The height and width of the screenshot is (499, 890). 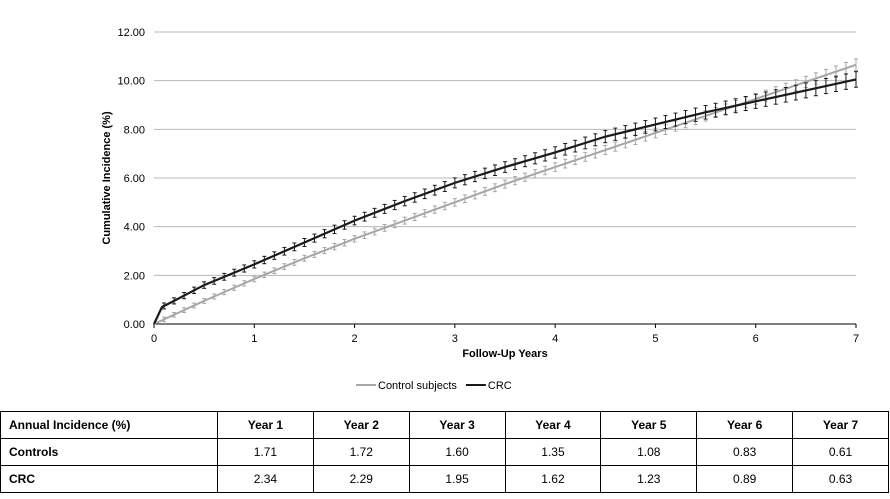 I want to click on x-tick-label: 5, so click(x=655, y=339).